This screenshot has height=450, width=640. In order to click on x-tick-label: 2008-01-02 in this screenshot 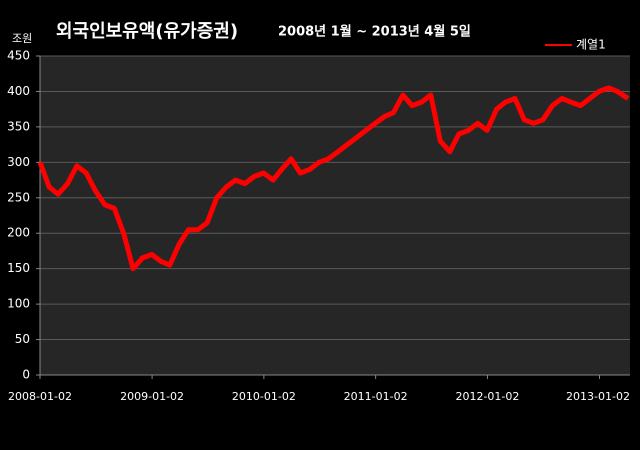, I will do `click(40, 396)`.